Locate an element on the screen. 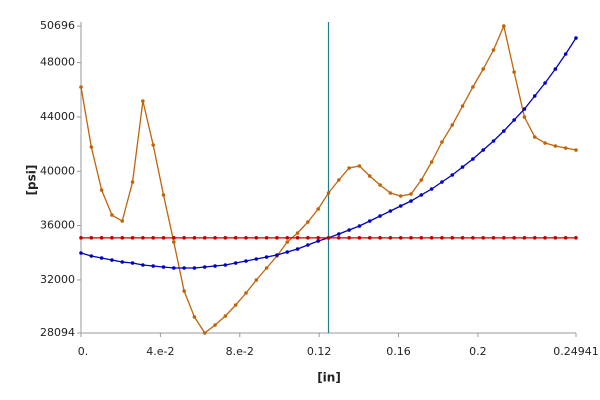 This screenshot has height=400, width=600. y-axis-title: [psi] is located at coordinates (32, 180).